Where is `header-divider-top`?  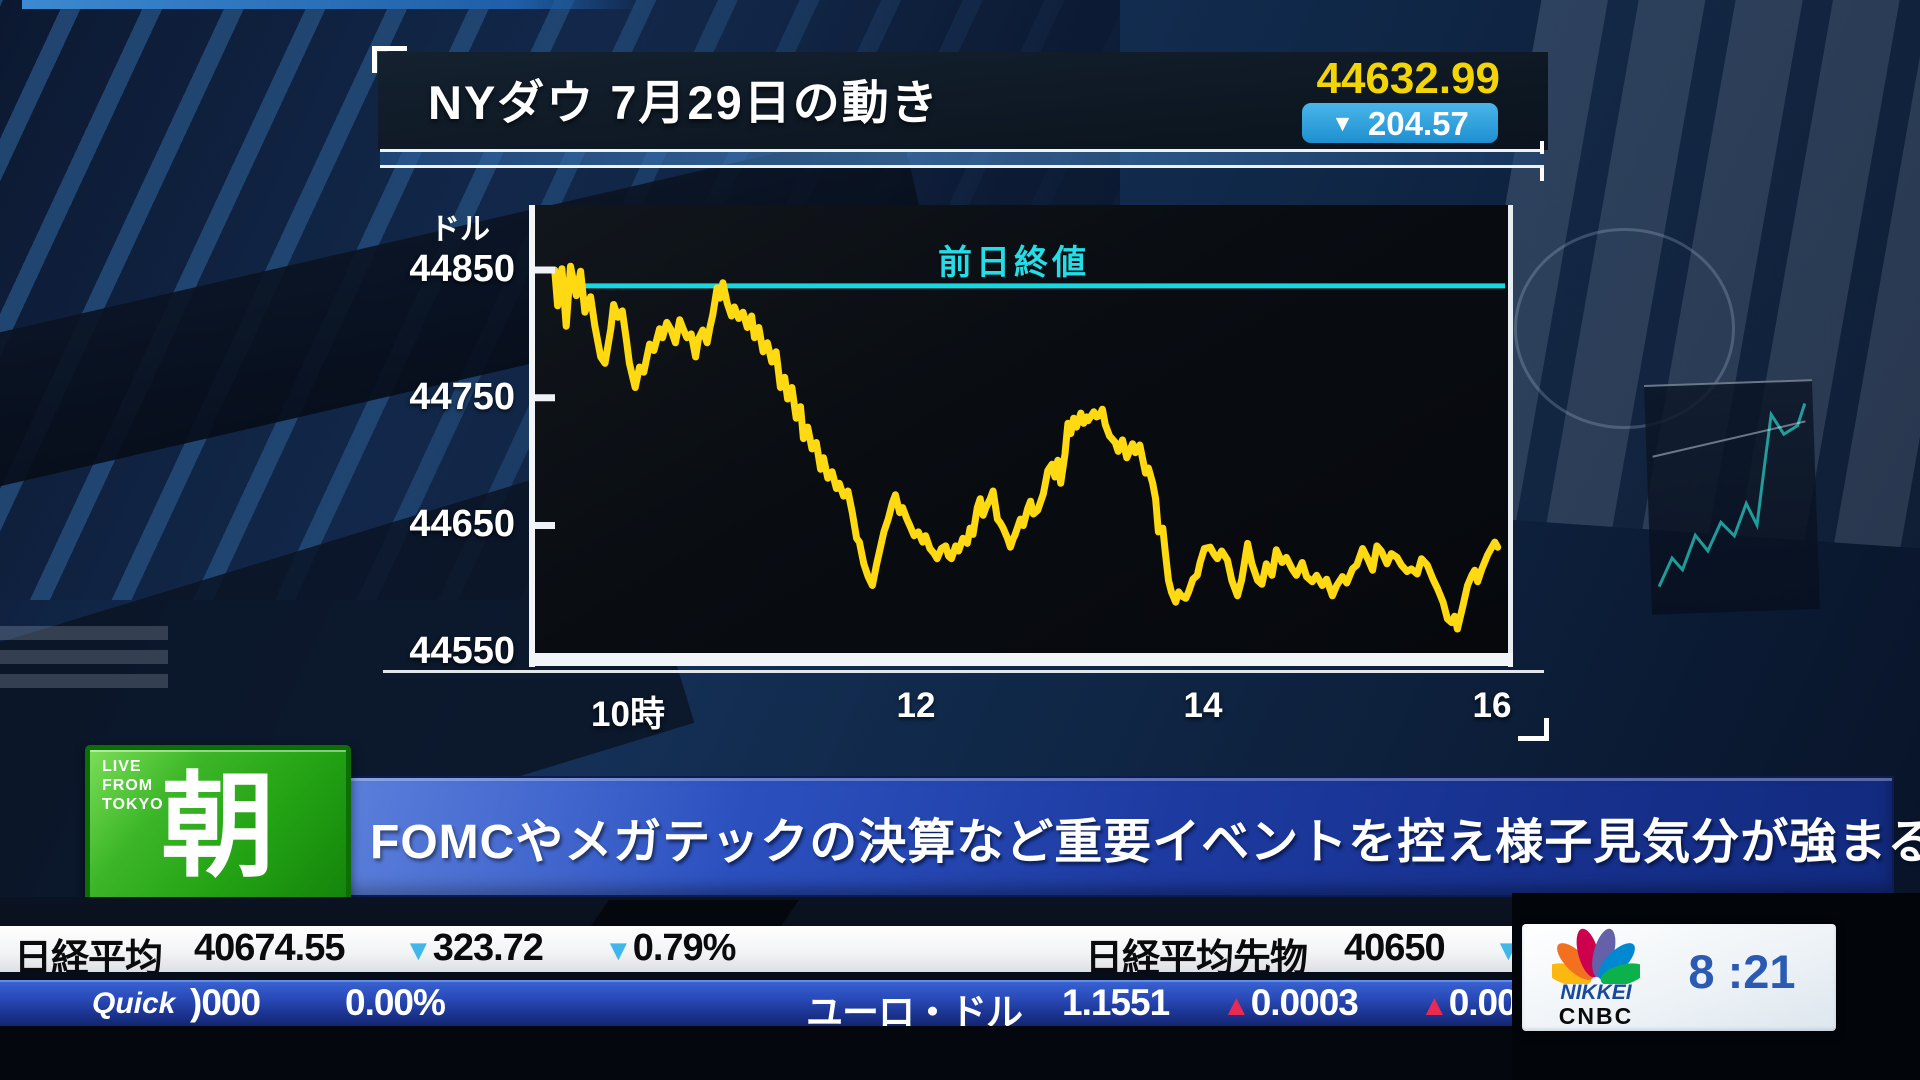 header-divider-top is located at coordinates (962, 150).